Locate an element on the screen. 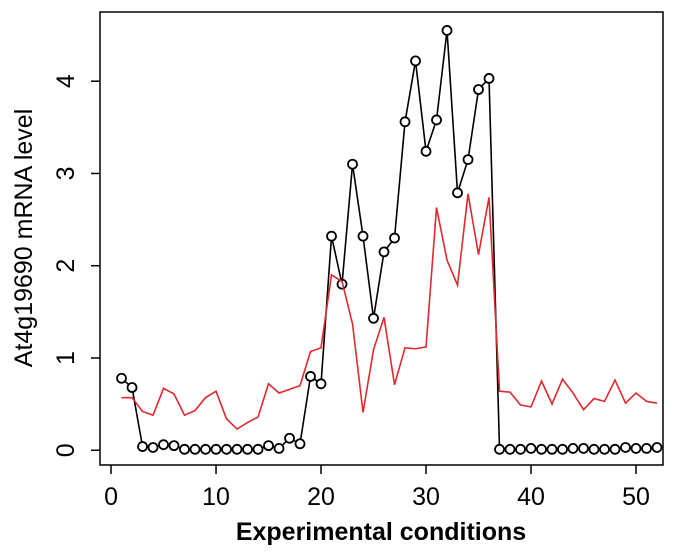  y-tick-label: 3 is located at coordinates (66, 174).